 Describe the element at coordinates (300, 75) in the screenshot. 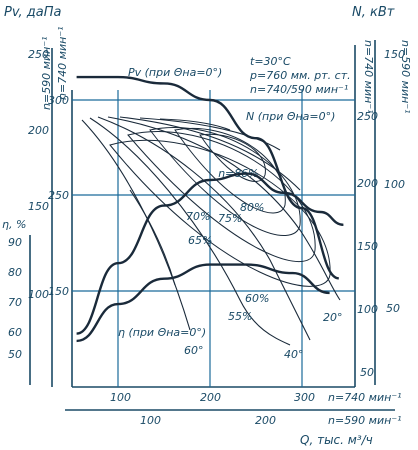

I see `condition-pressure: p=760 мм. рт. ст.` at that location.